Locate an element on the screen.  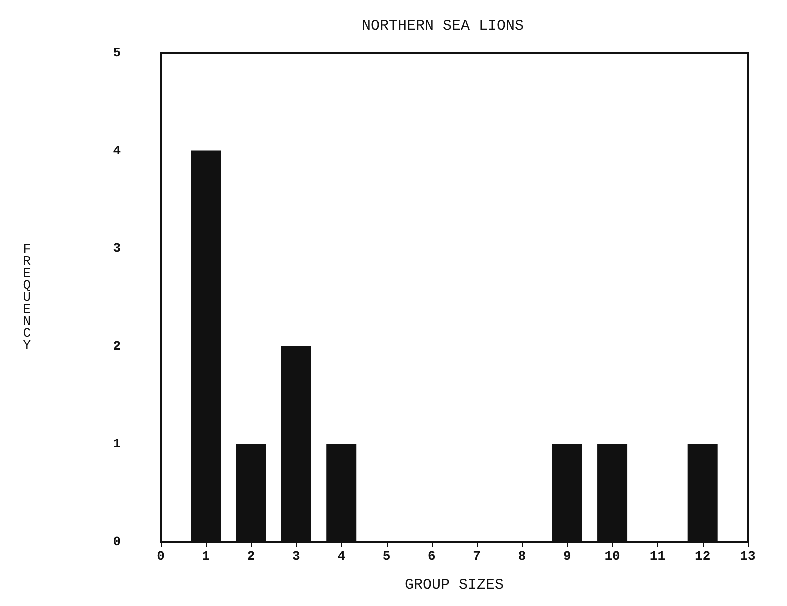
x-axis-title: GROUP SIZES is located at coordinates (454, 585).